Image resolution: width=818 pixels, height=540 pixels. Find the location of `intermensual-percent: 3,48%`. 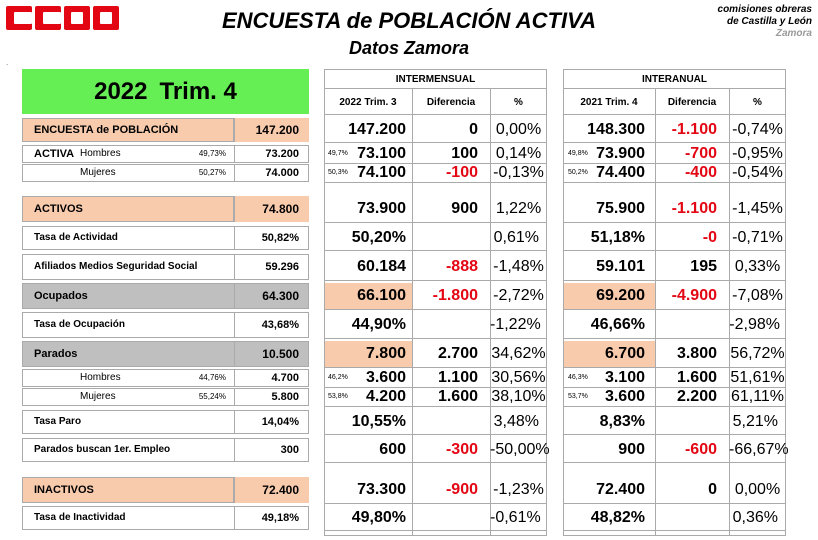

intermensual-percent: 3,48% is located at coordinates (516, 421).